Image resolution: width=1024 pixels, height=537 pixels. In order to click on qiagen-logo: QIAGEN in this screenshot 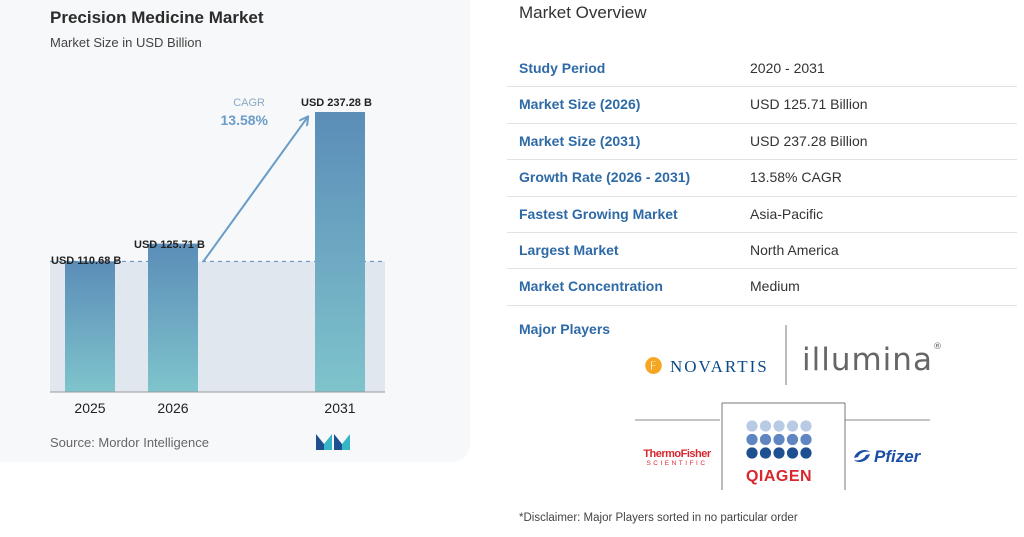, I will do `click(779, 452)`.